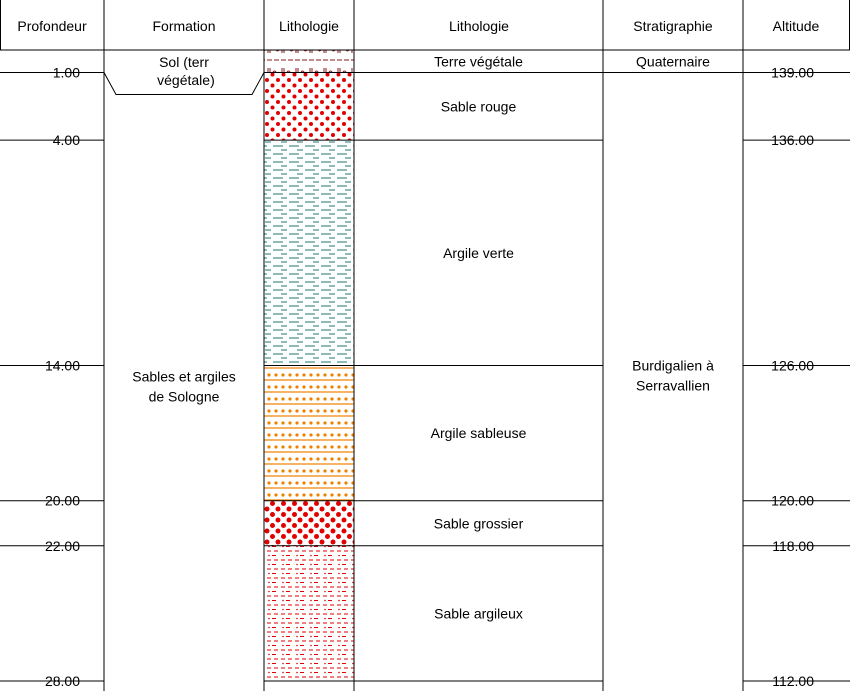 The image size is (850, 691). What do you see at coordinates (792, 501) in the screenshot?
I see `altitude-label-4: 120.00` at bounding box center [792, 501].